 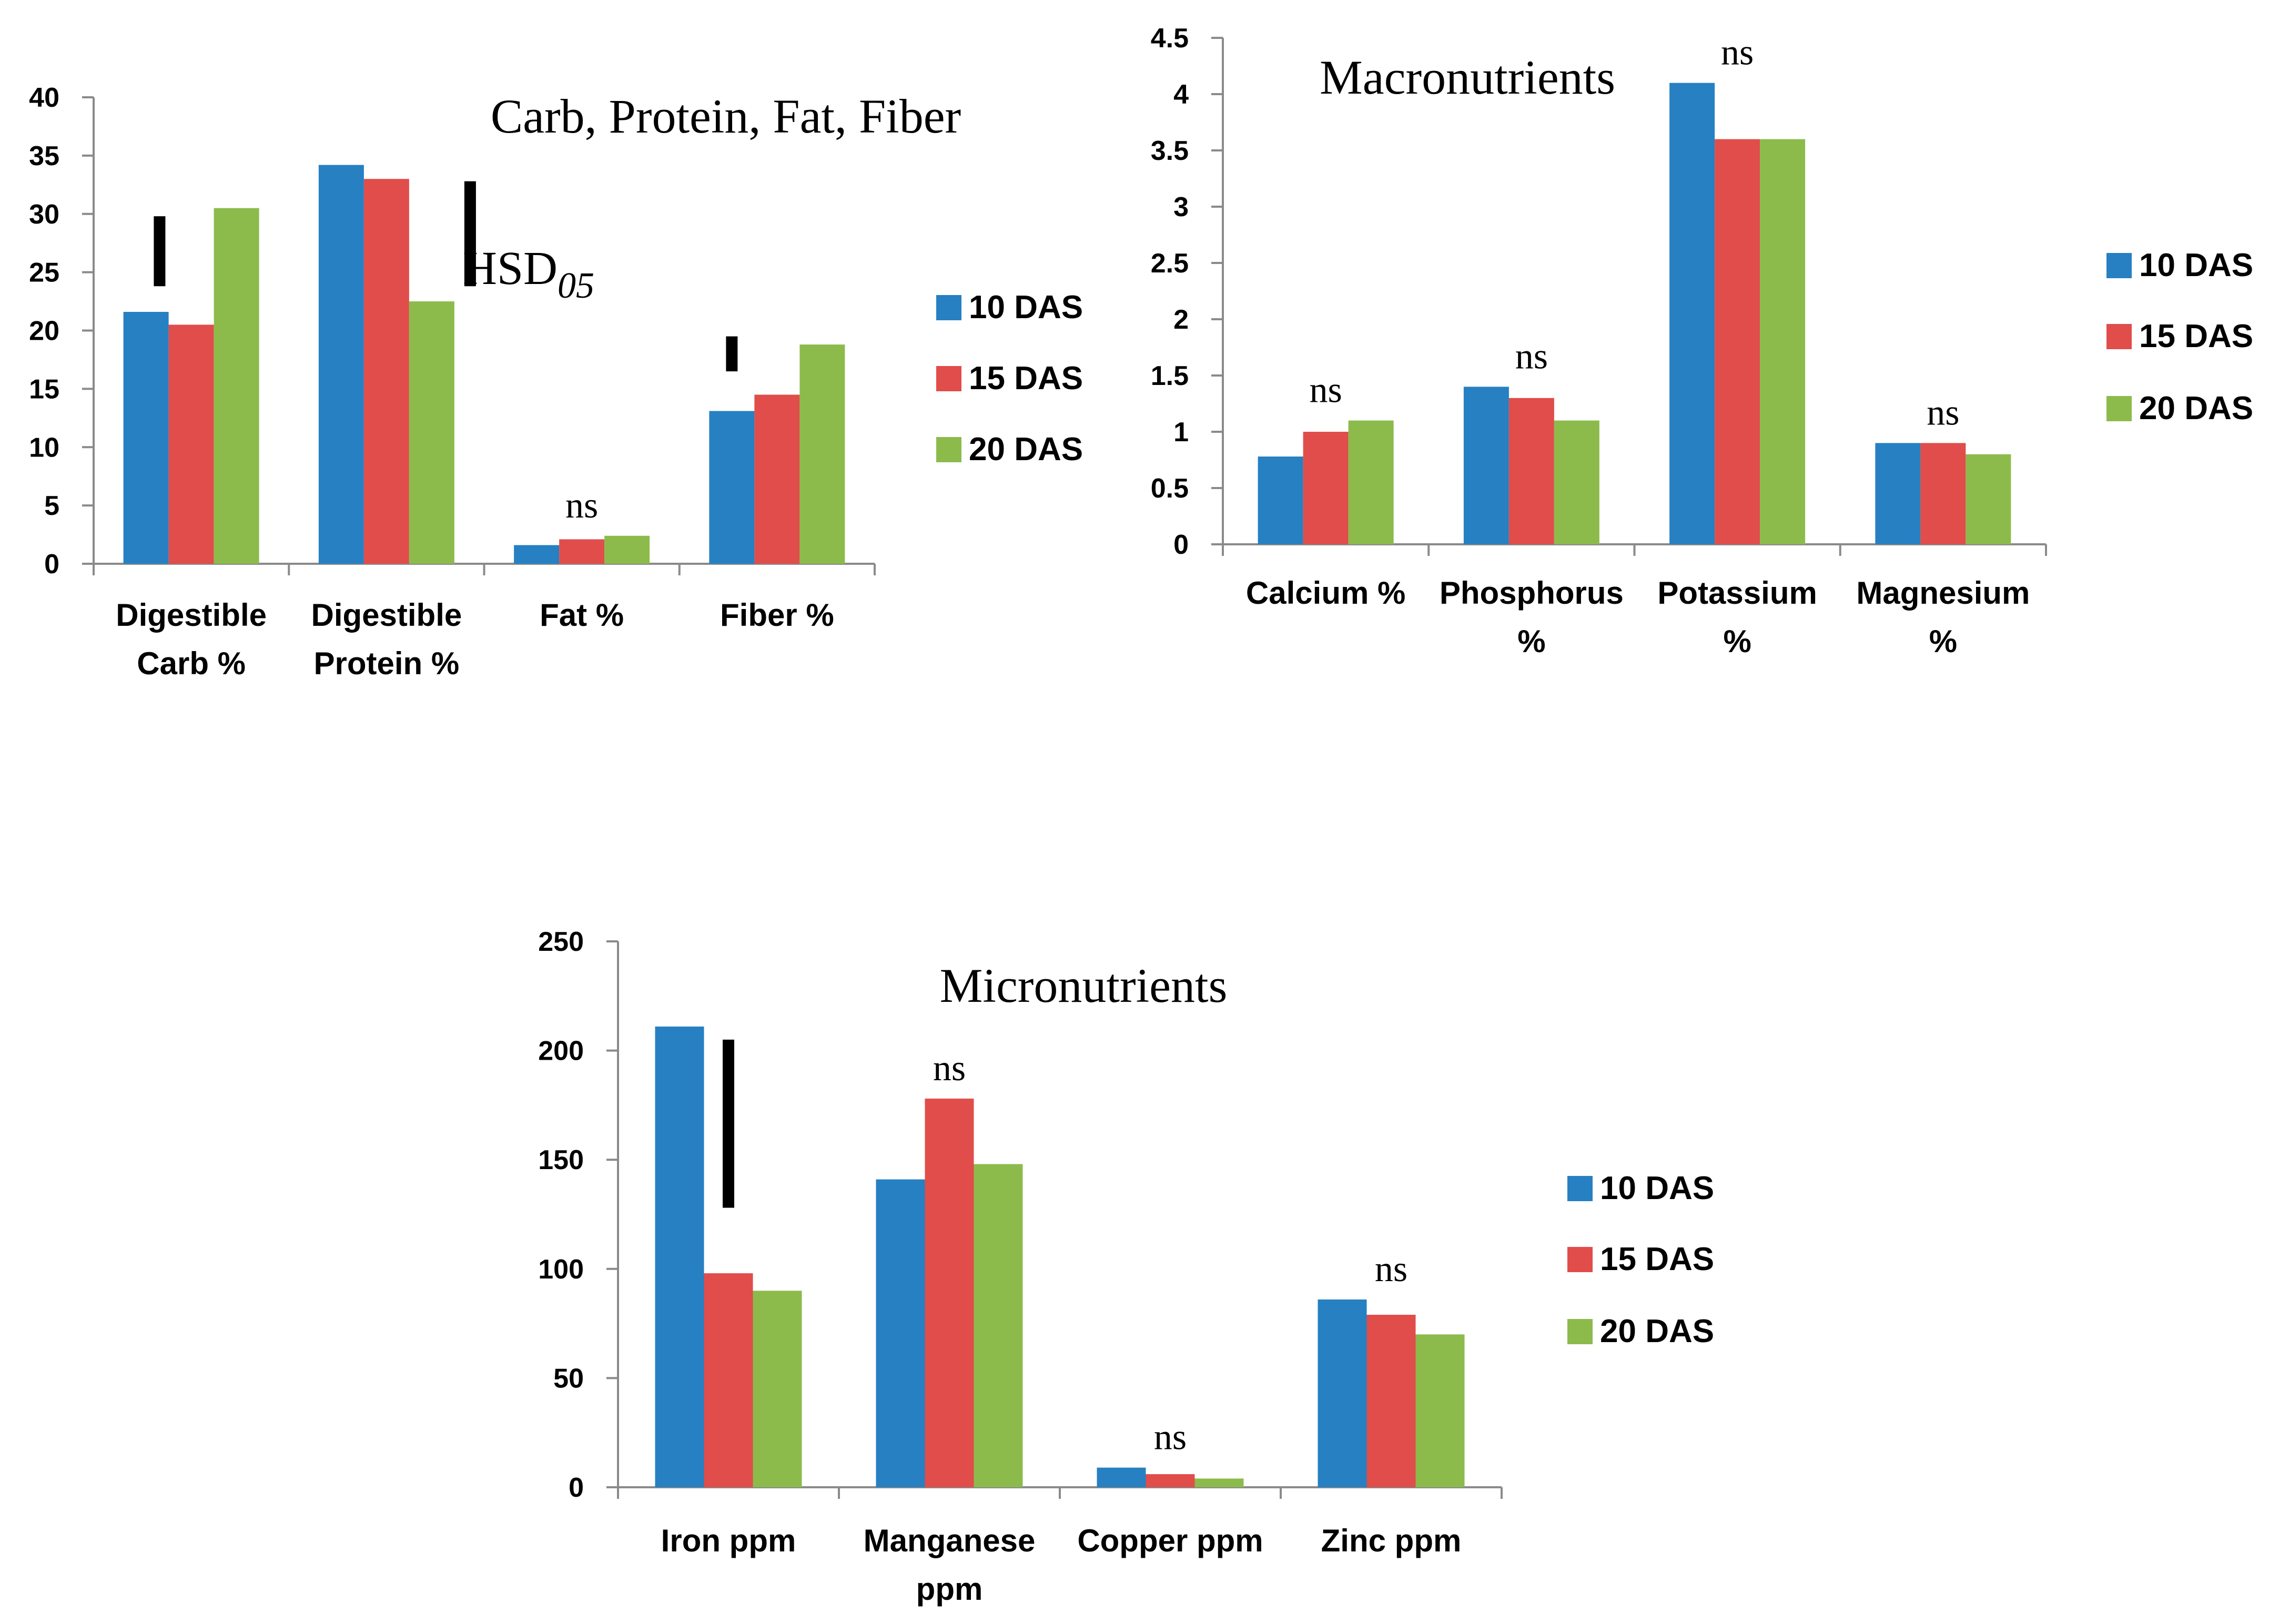 I want to click on category-label-line: Protein %, so click(x=387, y=663).